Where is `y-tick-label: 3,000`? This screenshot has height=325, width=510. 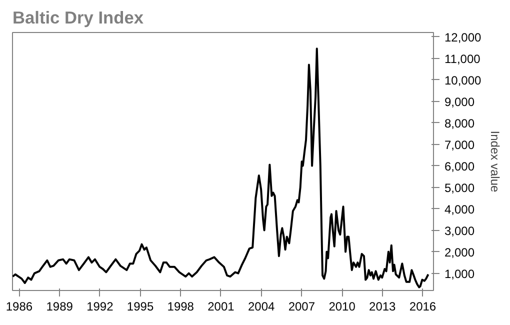
y-tick-label: 3,000 is located at coordinates (459, 231).